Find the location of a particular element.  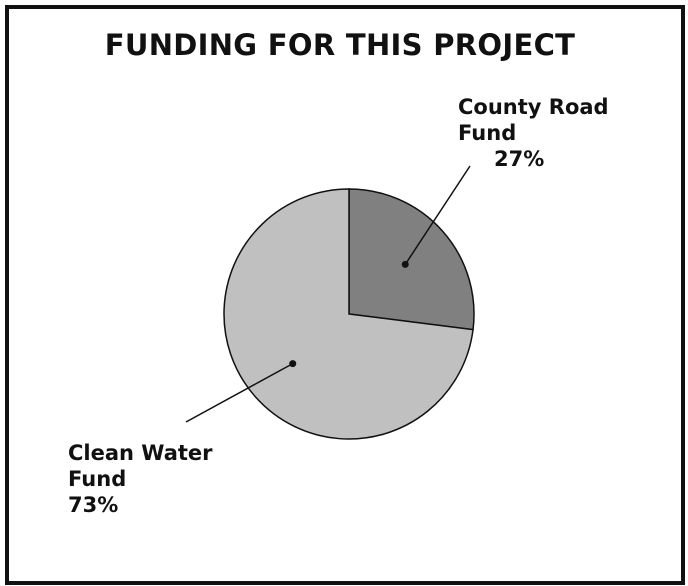

label-county-road-value: 27% is located at coordinates (519, 159).